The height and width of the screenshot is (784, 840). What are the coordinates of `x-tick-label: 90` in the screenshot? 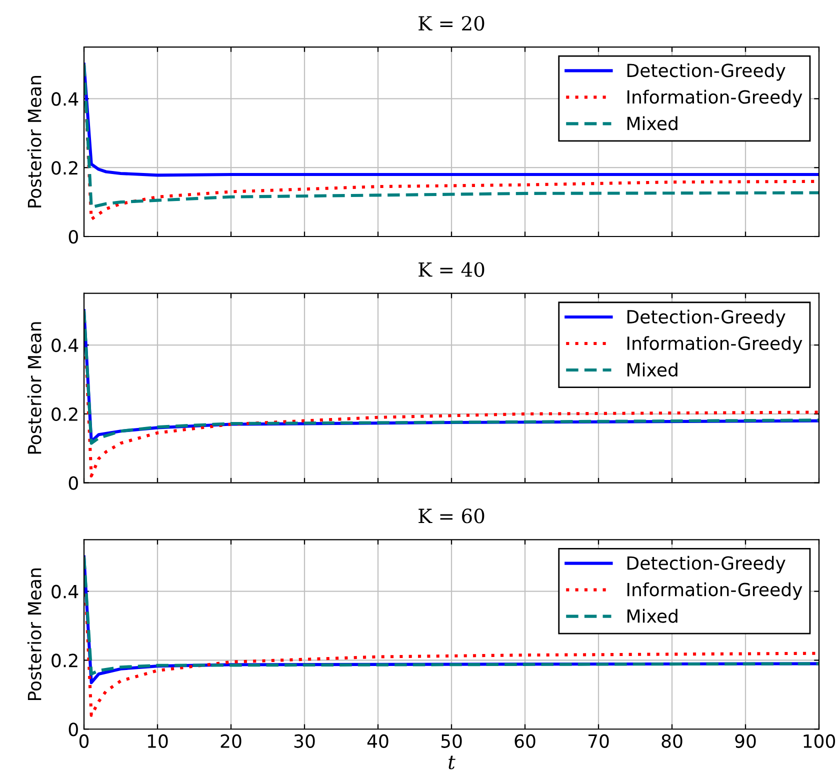 It's located at (745, 741).